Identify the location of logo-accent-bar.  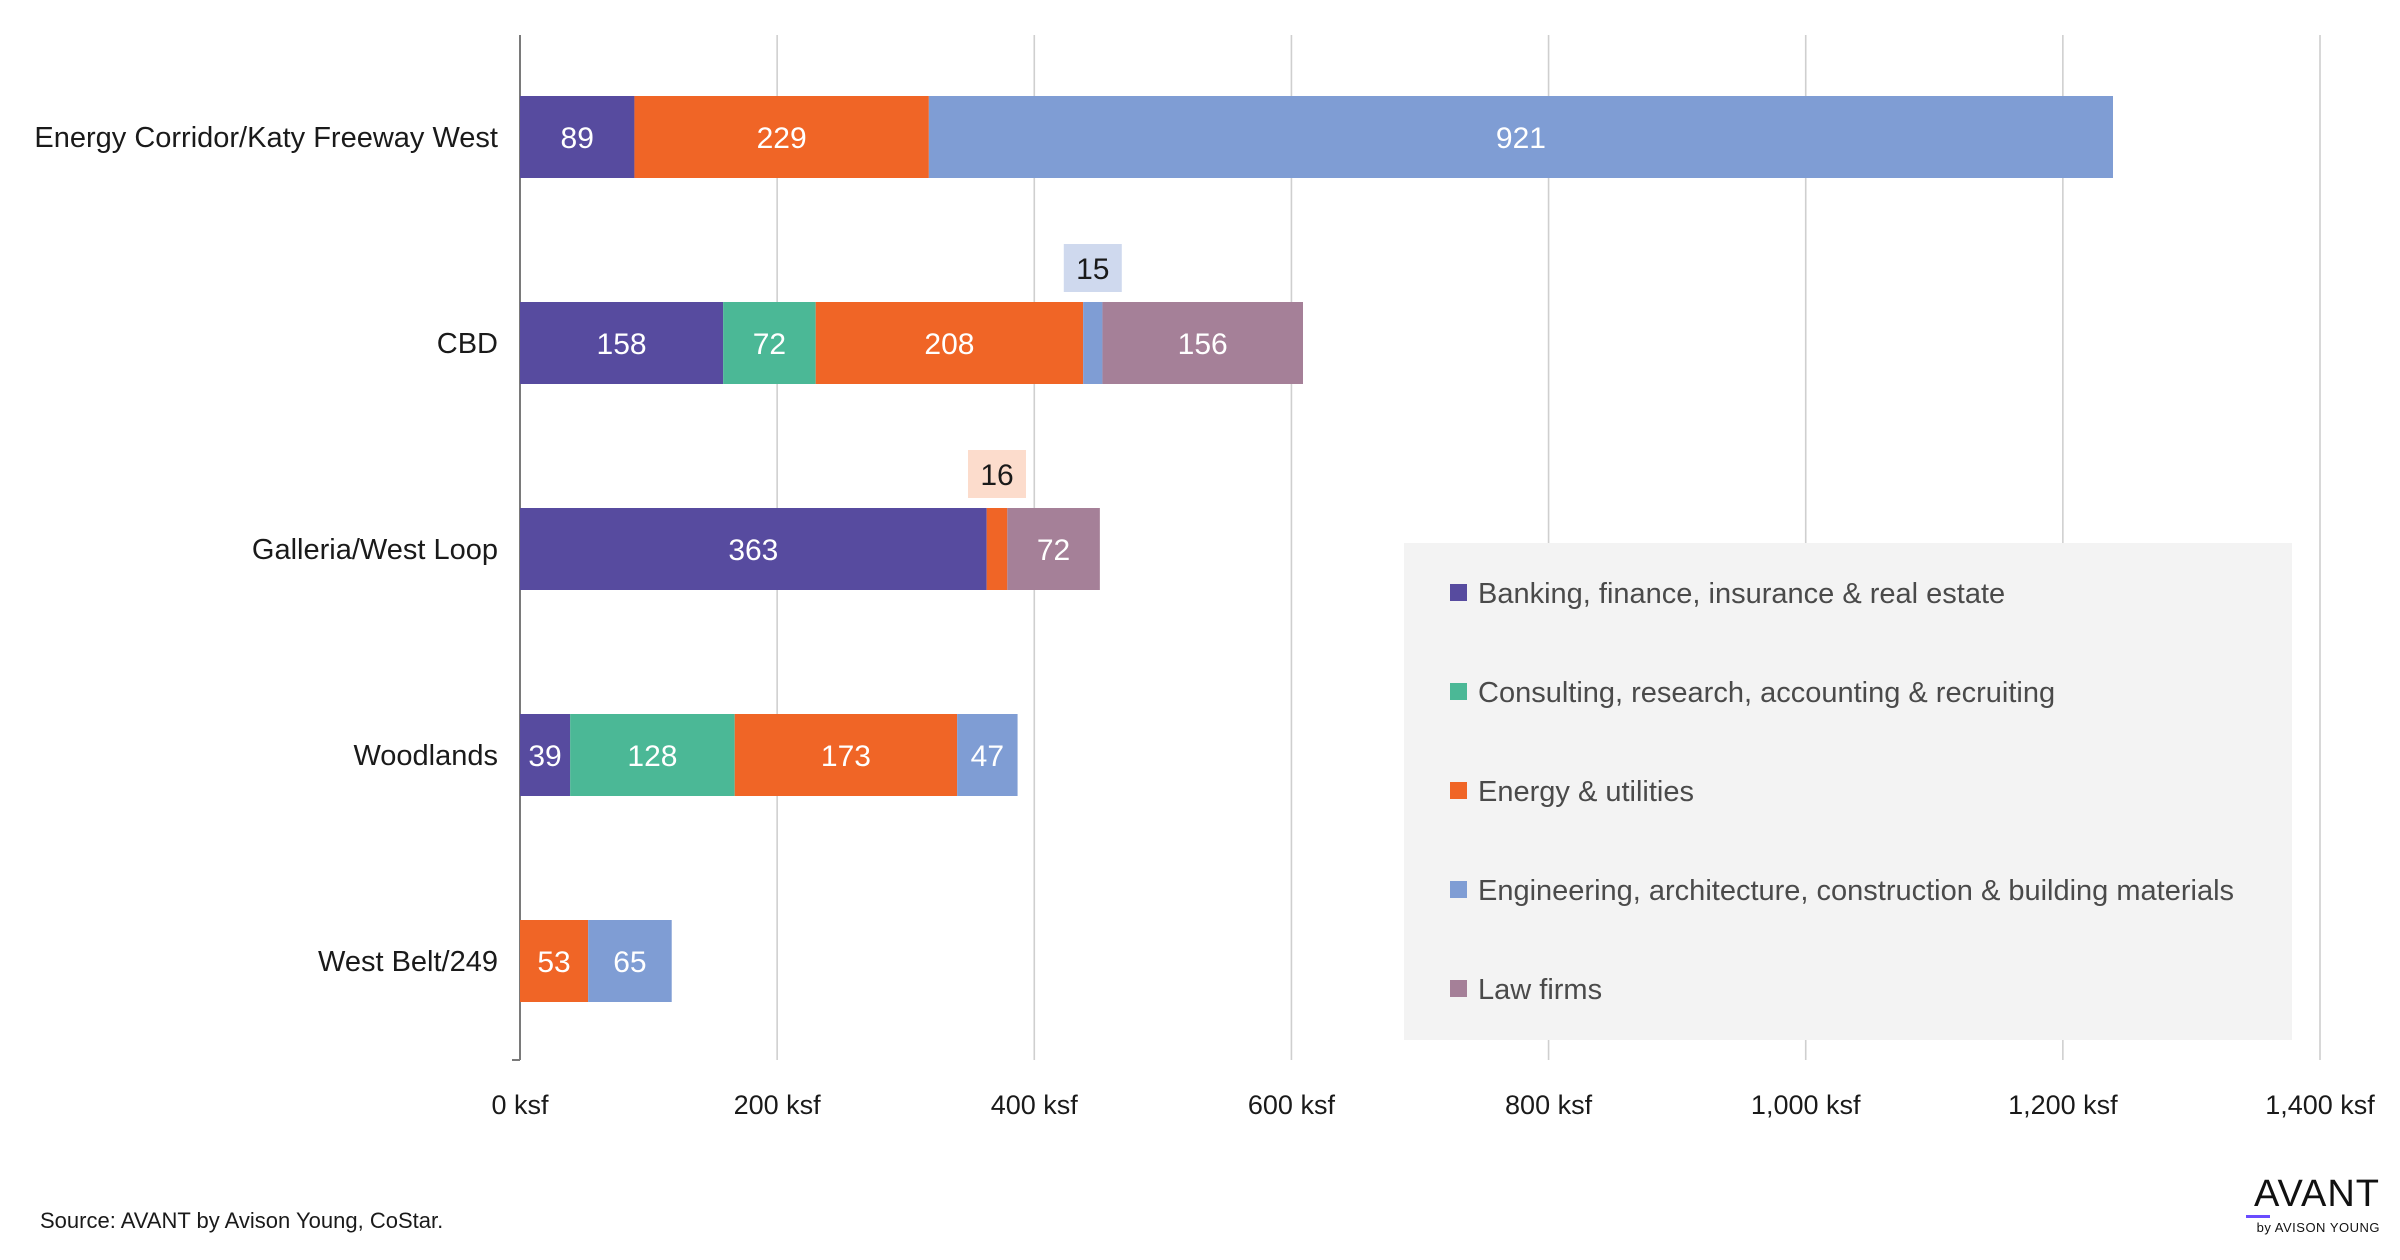
(2258, 1216).